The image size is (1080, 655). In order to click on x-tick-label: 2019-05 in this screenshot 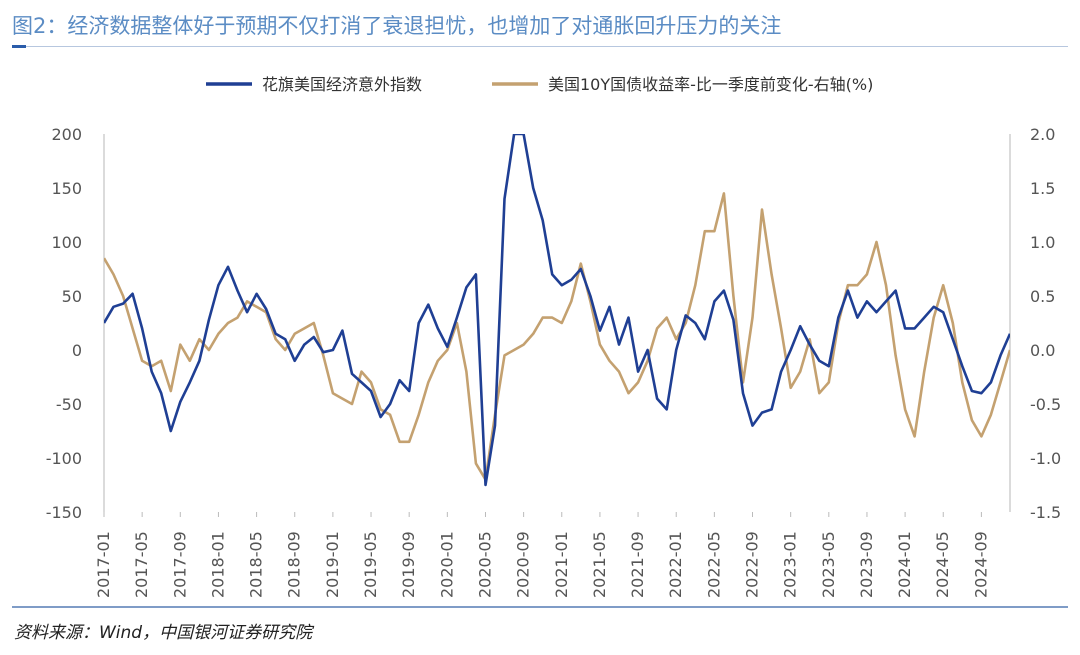, I will do `click(370, 564)`.